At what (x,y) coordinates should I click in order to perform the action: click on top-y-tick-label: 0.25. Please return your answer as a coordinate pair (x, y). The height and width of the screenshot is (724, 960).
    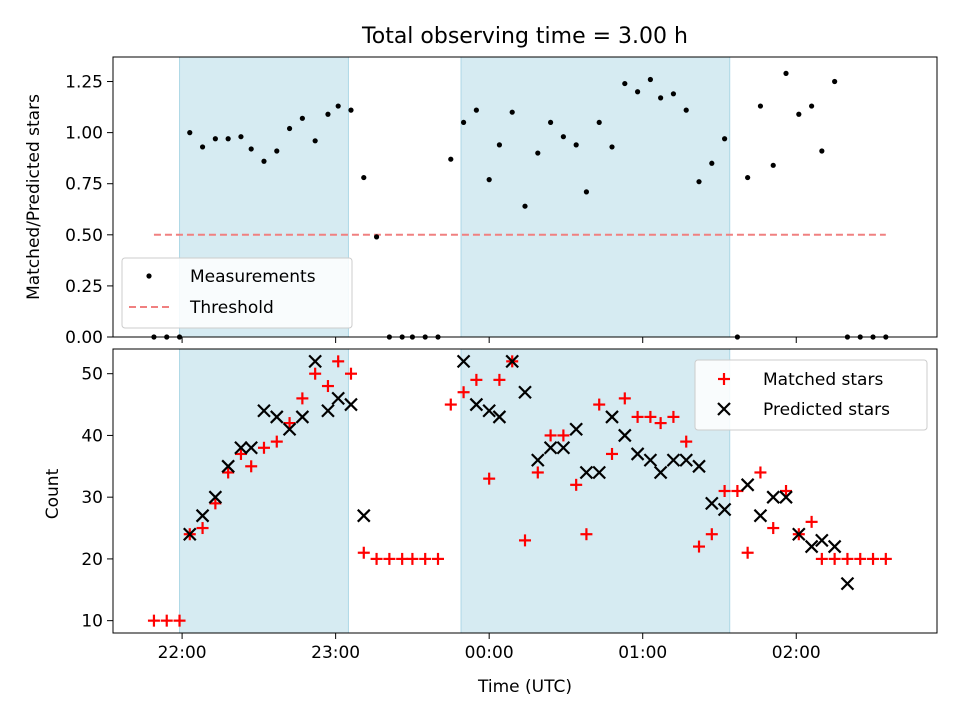
    Looking at the image, I should click on (84, 287).